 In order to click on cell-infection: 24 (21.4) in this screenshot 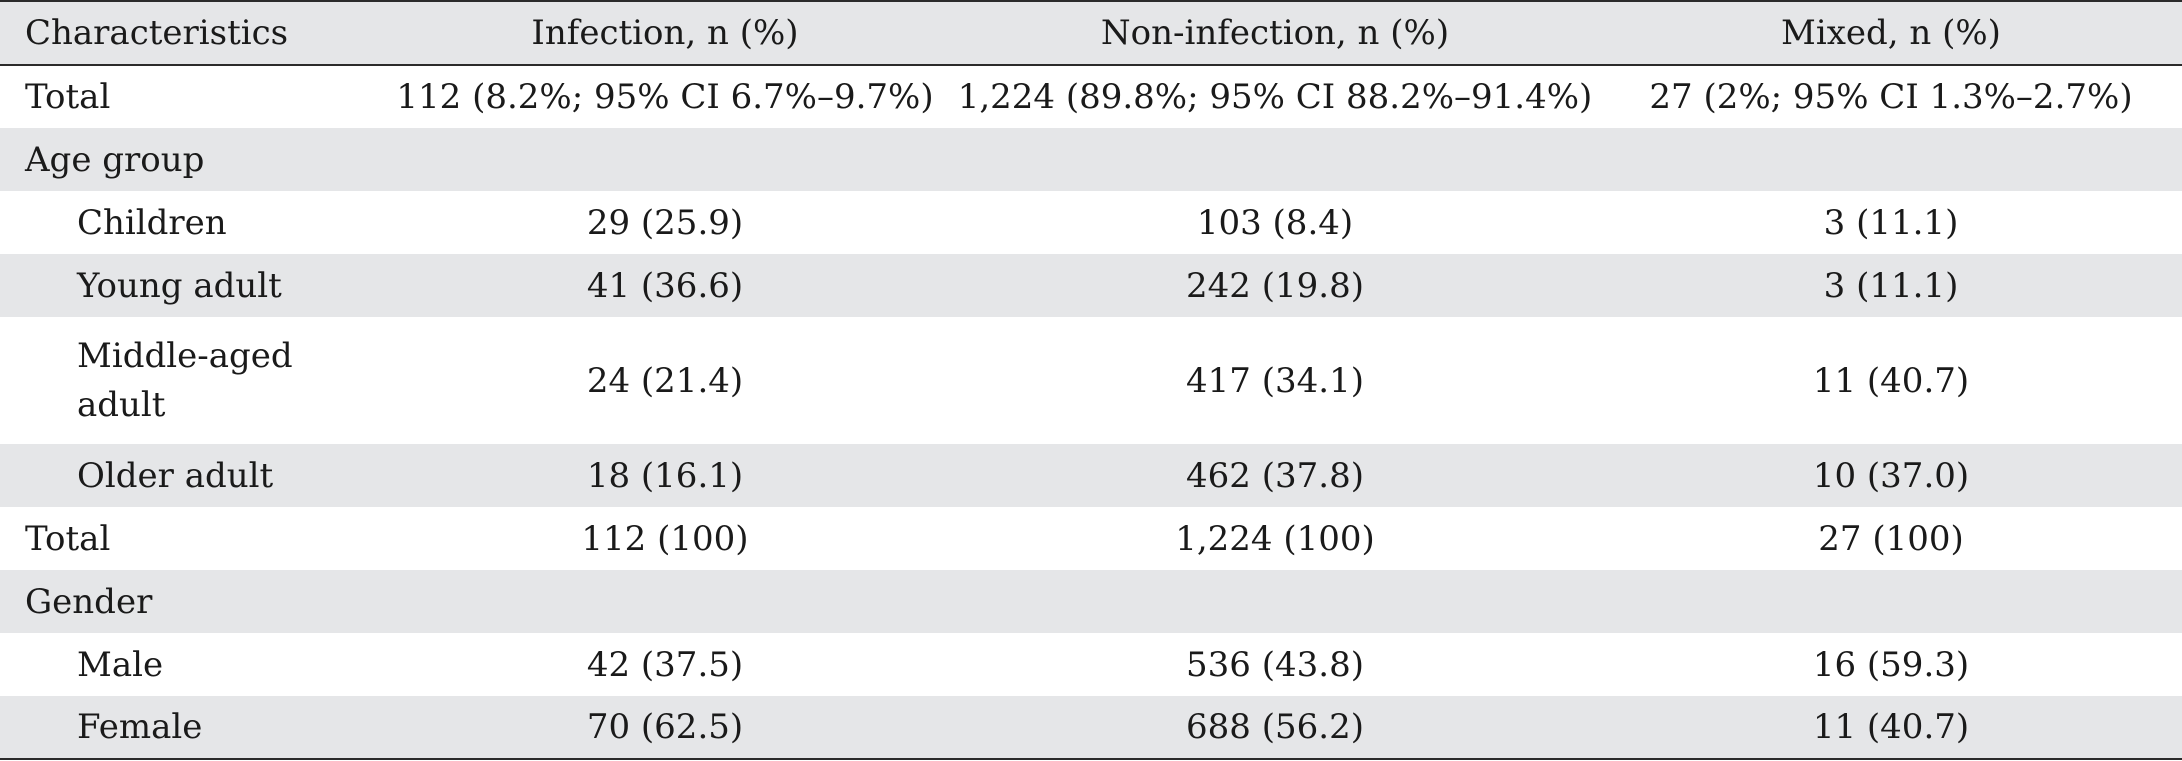, I will do `click(665, 380)`.